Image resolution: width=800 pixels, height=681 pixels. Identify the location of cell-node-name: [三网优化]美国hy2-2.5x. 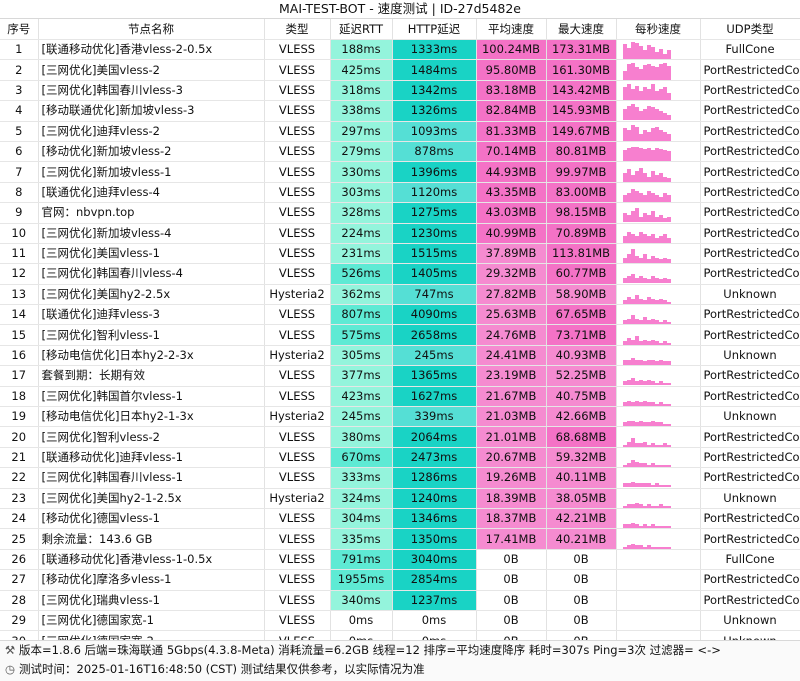
(151, 295).